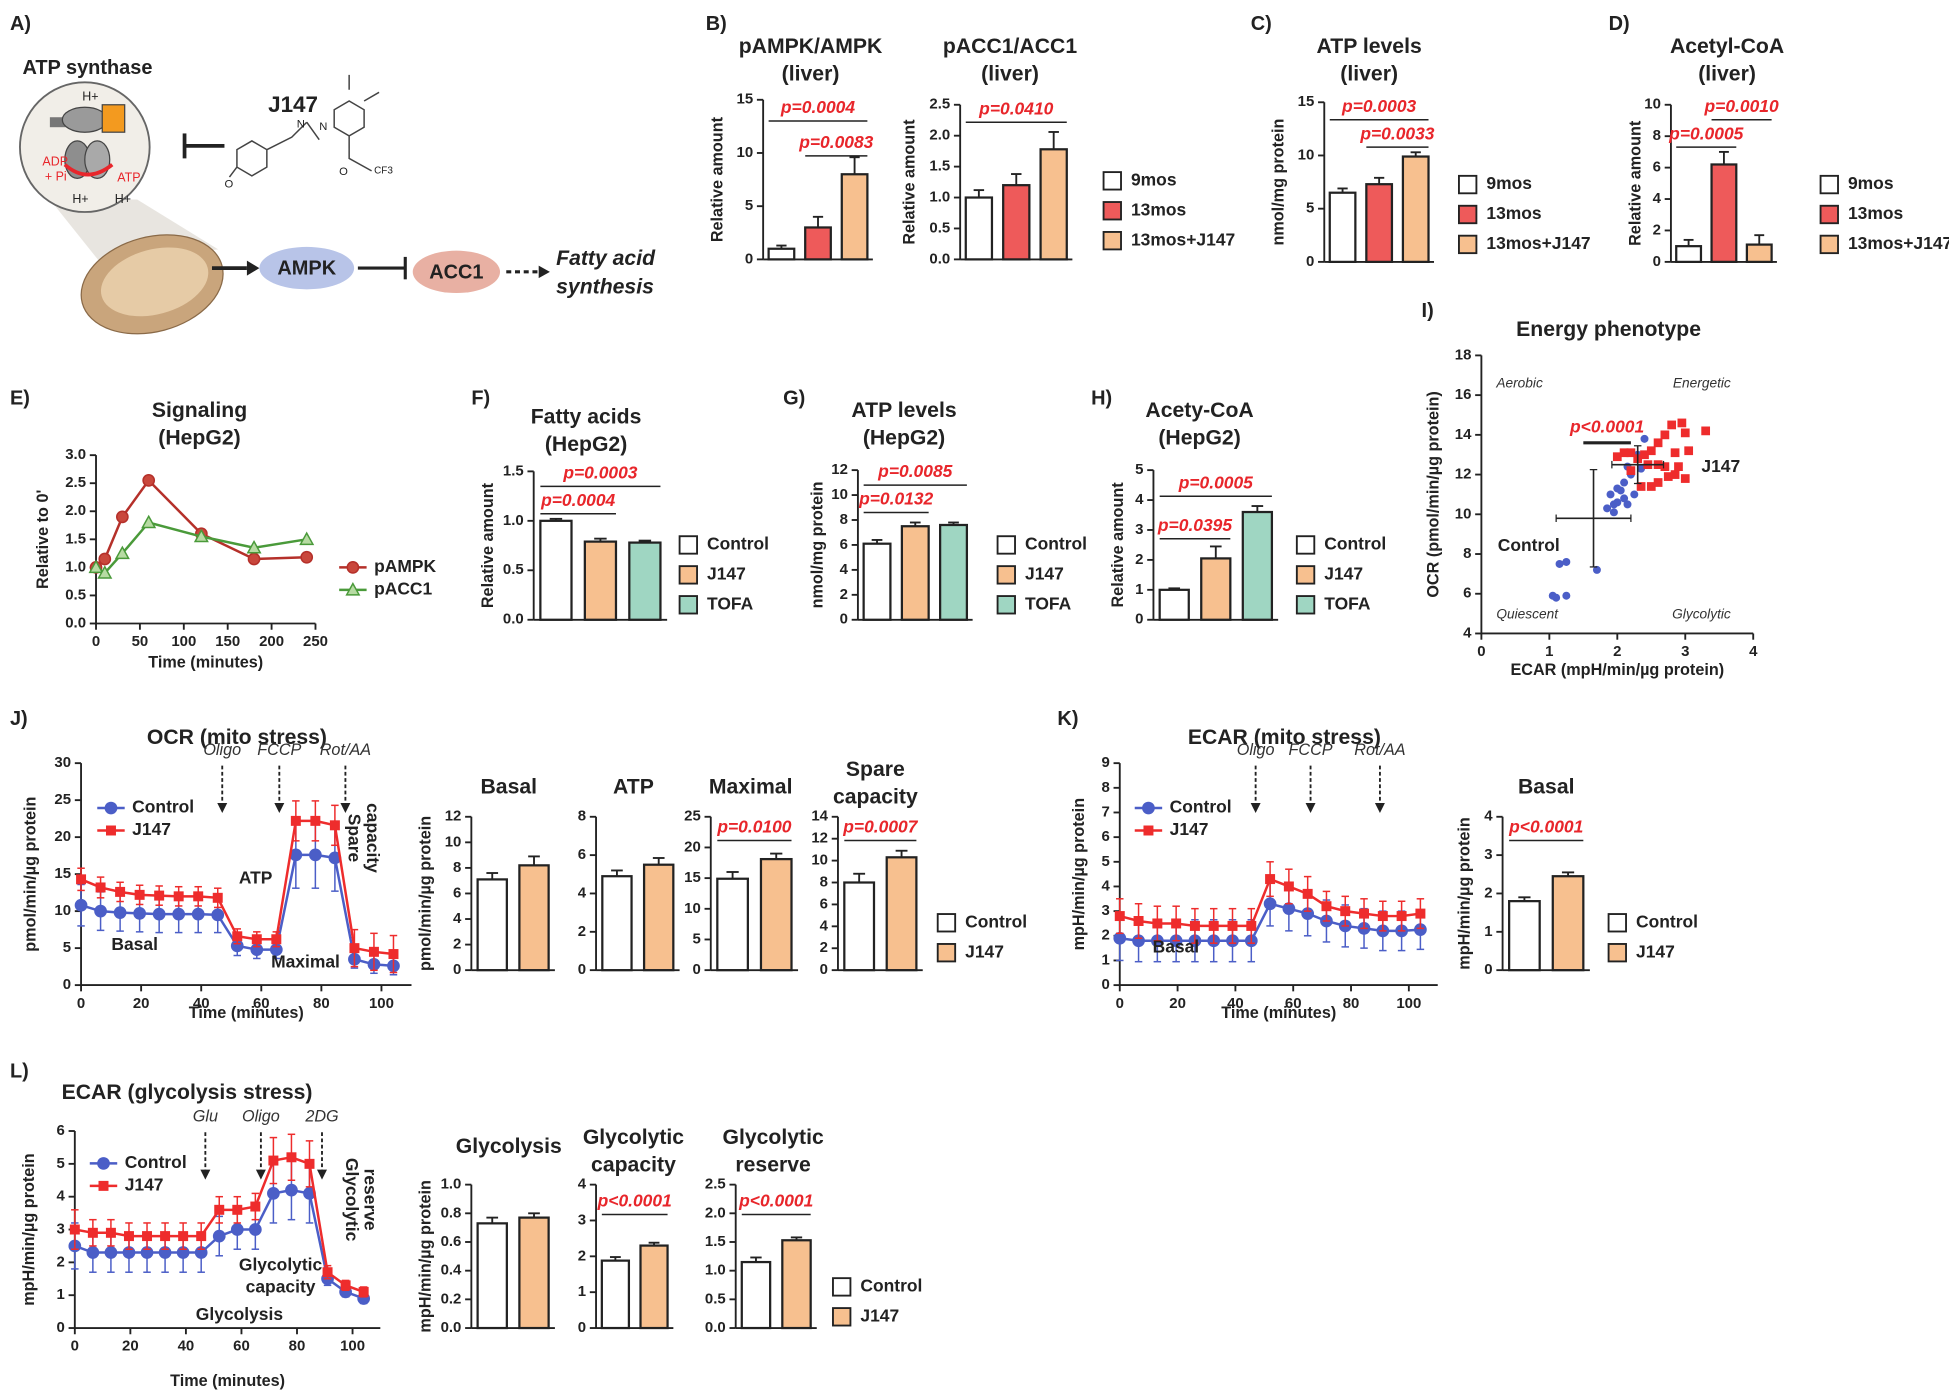 This screenshot has width=1949, height=1400. Describe the element at coordinates (321, 1003) in the screenshot. I see `x-tick-label: 80` at that location.